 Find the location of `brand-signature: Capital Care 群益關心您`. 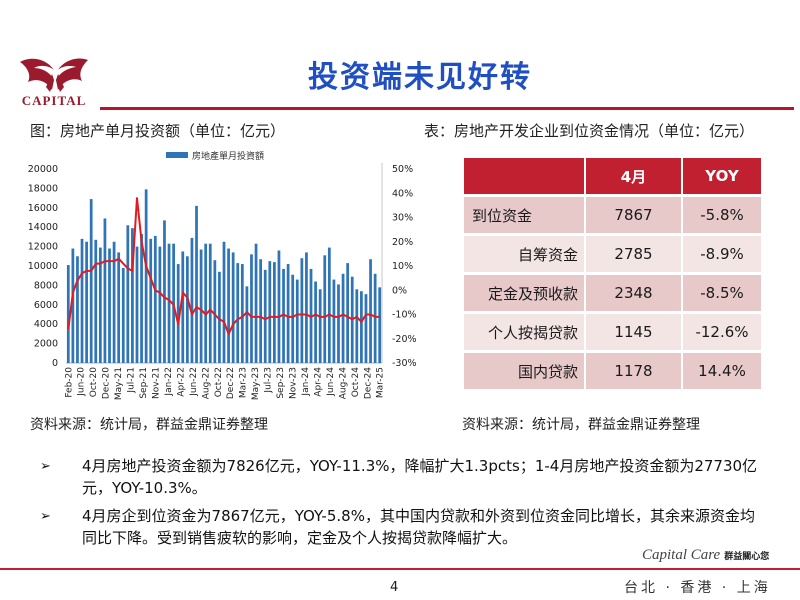

brand-signature: Capital Care 群益關心您 is located at coordinates (705, 555).